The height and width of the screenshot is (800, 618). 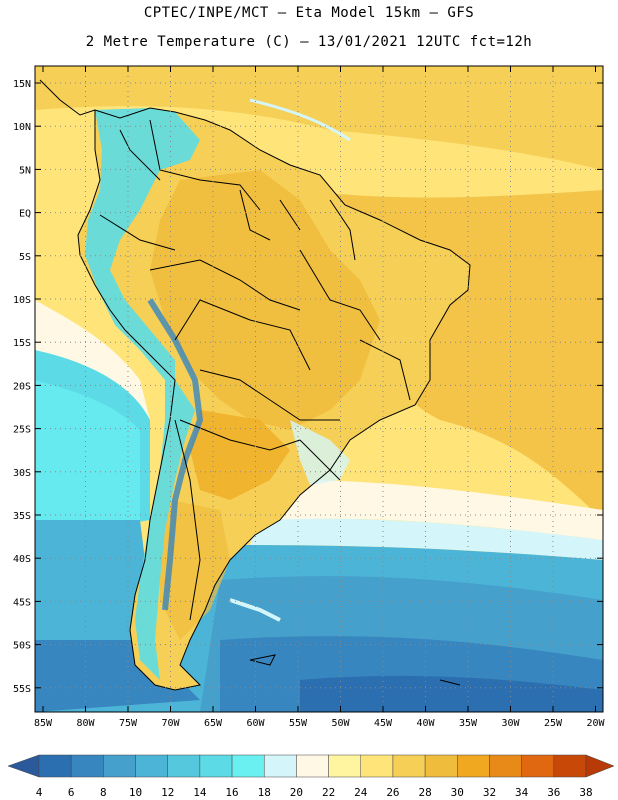 What do you see at coordinates (43, 723) in the screenshot?
I see `lon-tick-label: 85W` at bounding box center [43, 723].